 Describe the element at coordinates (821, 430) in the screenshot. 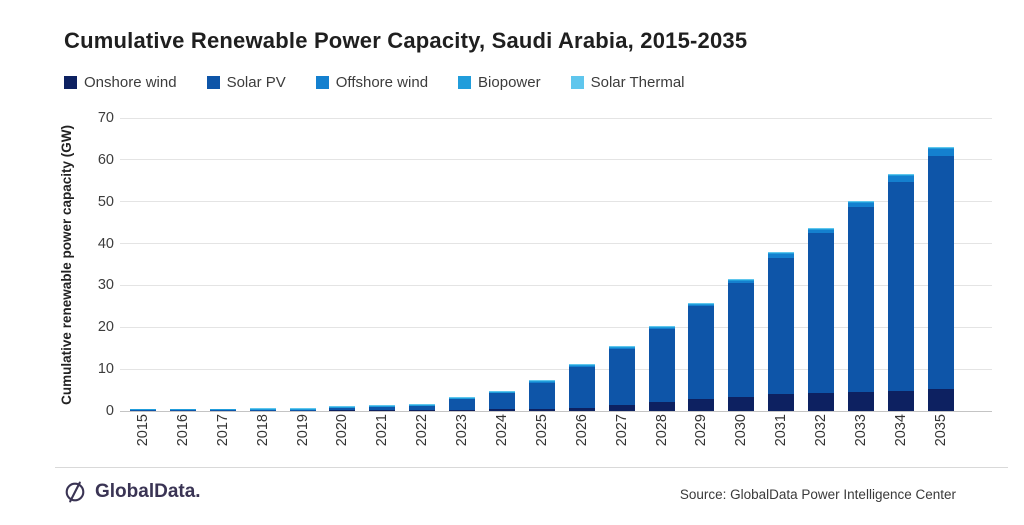

I see `x-tick-label-2032: 2032` at that location.